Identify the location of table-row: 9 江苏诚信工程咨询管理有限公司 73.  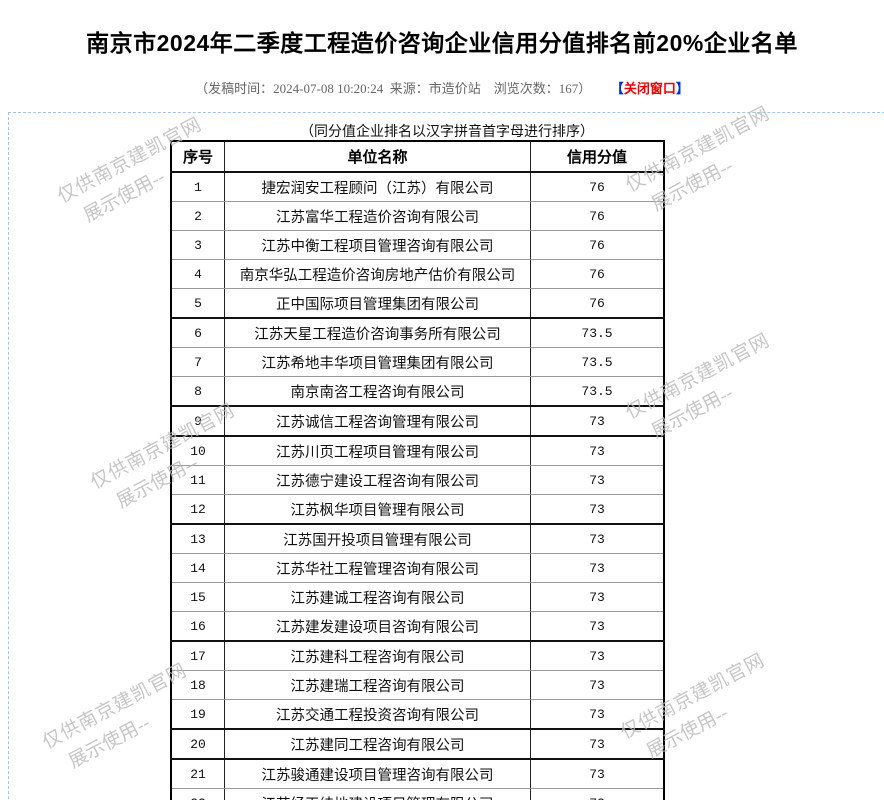
(417, 421).